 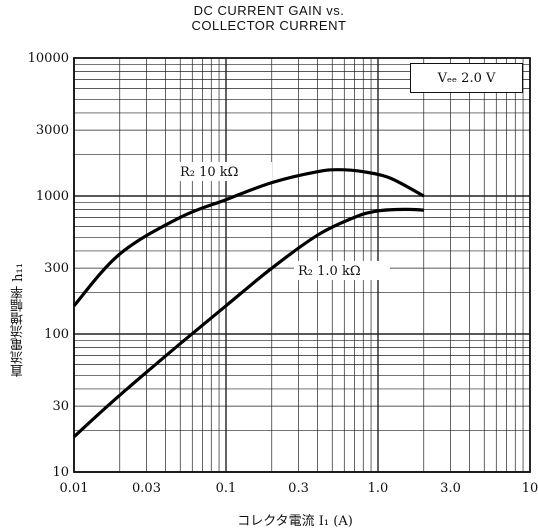 I want to click on x-tick-label: 3.0, so click(x=450, y=488).